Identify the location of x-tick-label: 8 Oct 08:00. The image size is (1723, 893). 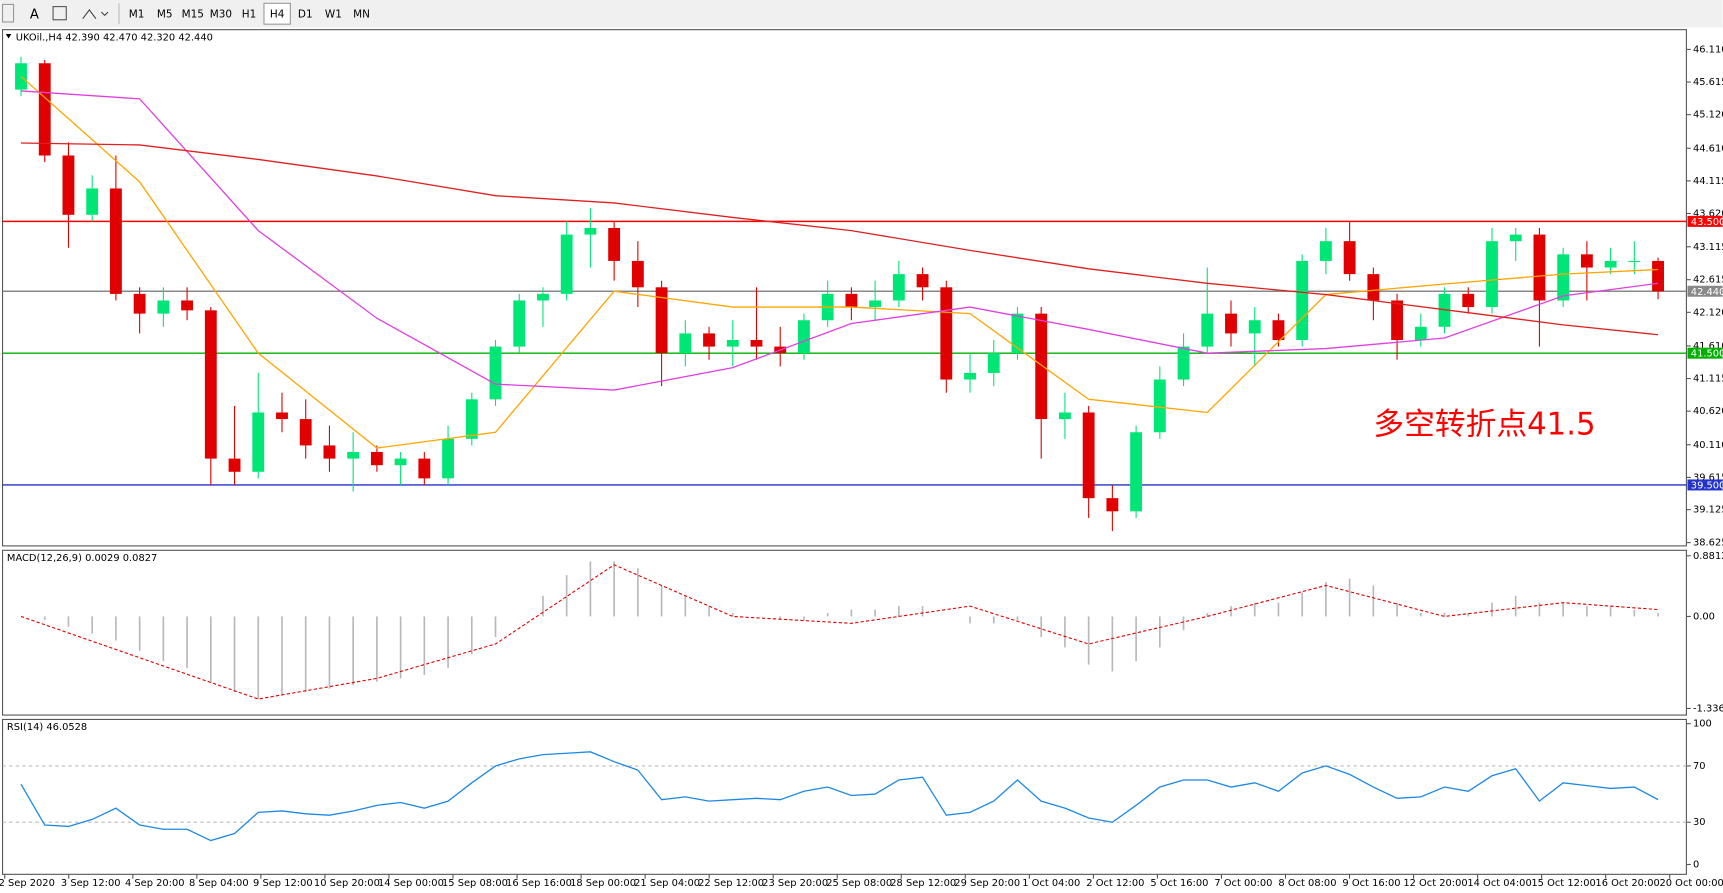
(1307, 883).